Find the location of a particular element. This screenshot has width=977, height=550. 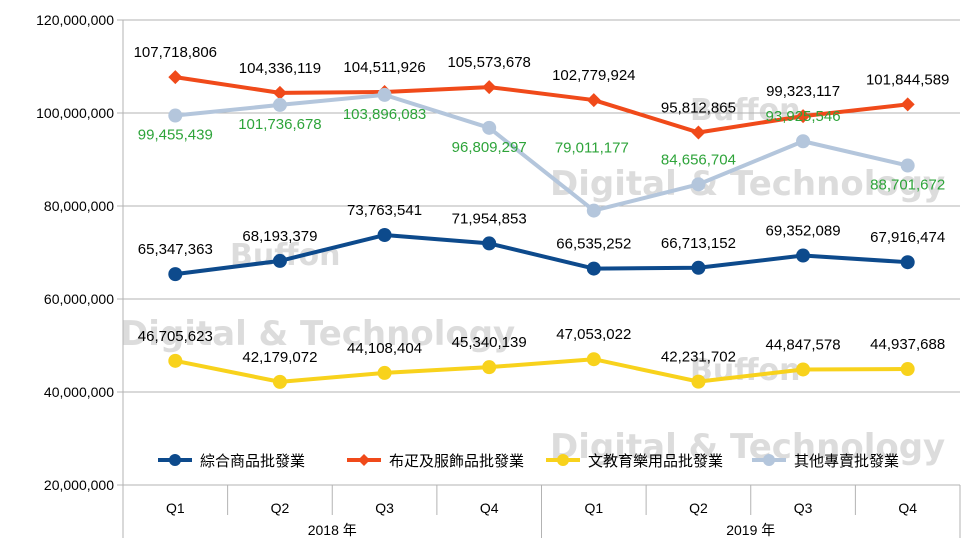

data-label: 44,108,404 is located at coordinates (384, 348).